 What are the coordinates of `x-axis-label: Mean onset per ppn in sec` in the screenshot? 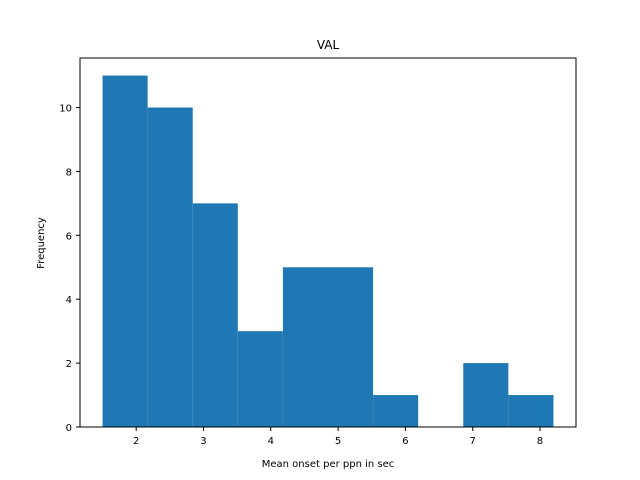 It's located at (328, 464).